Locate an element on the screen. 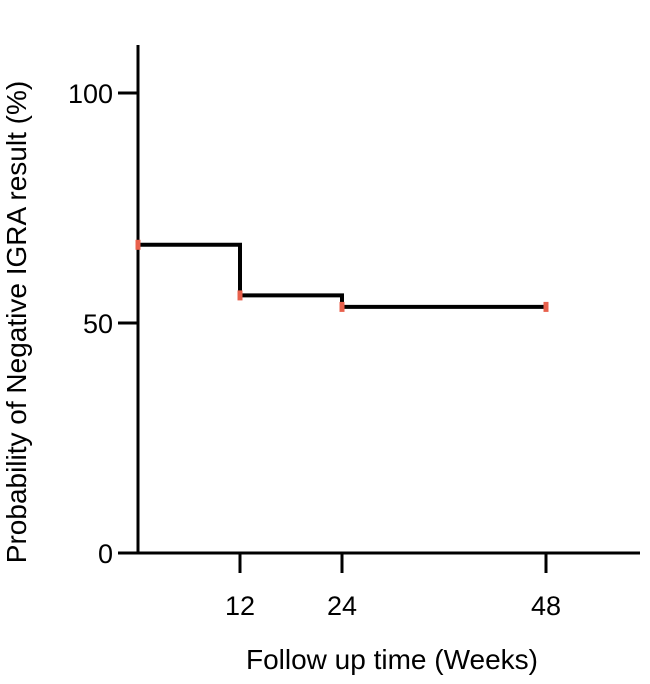  censor-marks is located at coordinates (342, 275).